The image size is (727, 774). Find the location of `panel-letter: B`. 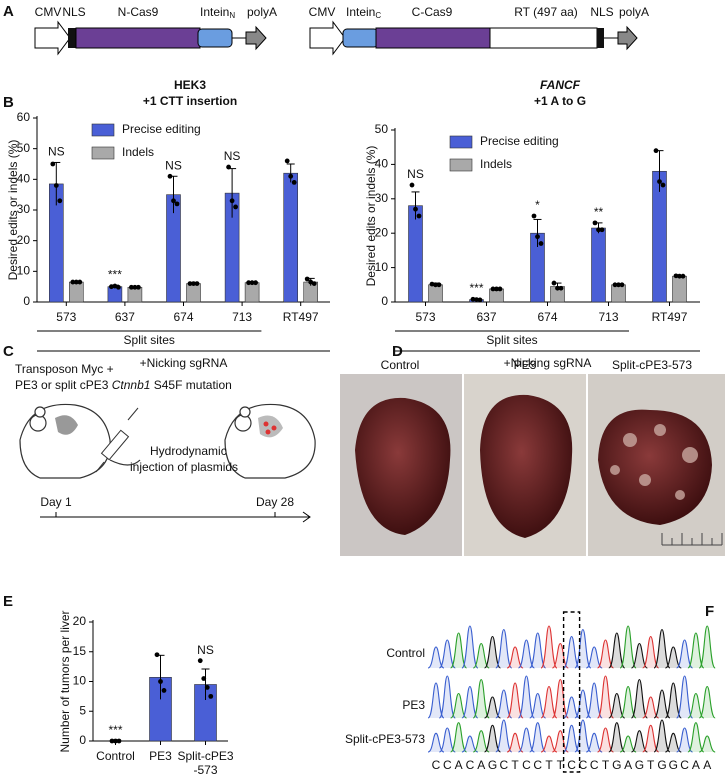

panel-letter: B is located at coordinates (8, 102).